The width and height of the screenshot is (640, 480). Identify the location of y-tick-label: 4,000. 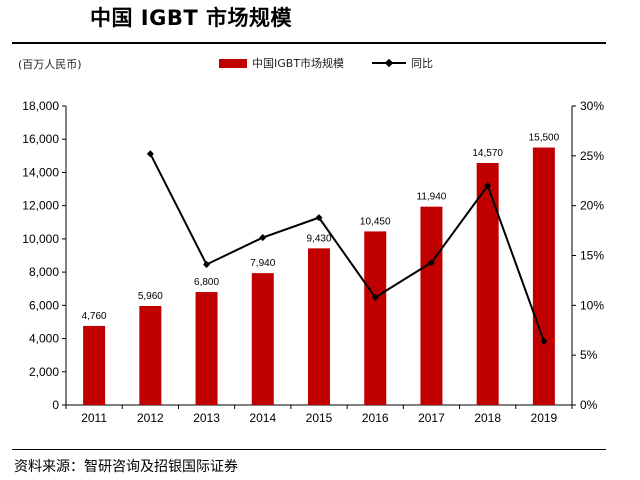
(44, 339).